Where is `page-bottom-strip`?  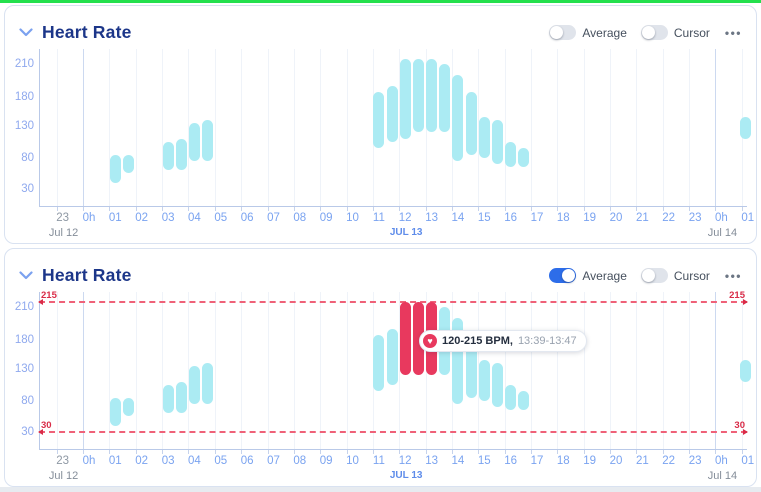
page-bottom-strip is located at coordinates (380, 489).